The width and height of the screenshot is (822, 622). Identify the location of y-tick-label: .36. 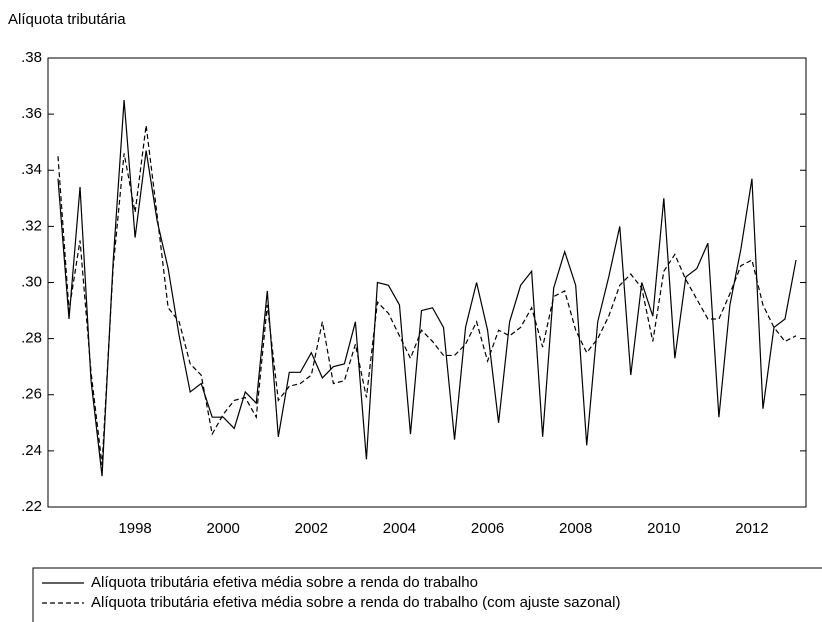
(31, 113).